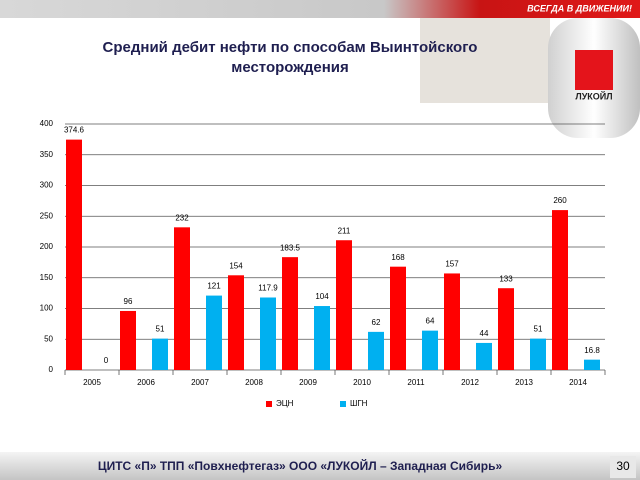 The height and width of the screenshot is (480, 640). What do you see at coordinates (106, 360) in the screenshot?
I see `value-label: 0` at bounding box center [106, 360].